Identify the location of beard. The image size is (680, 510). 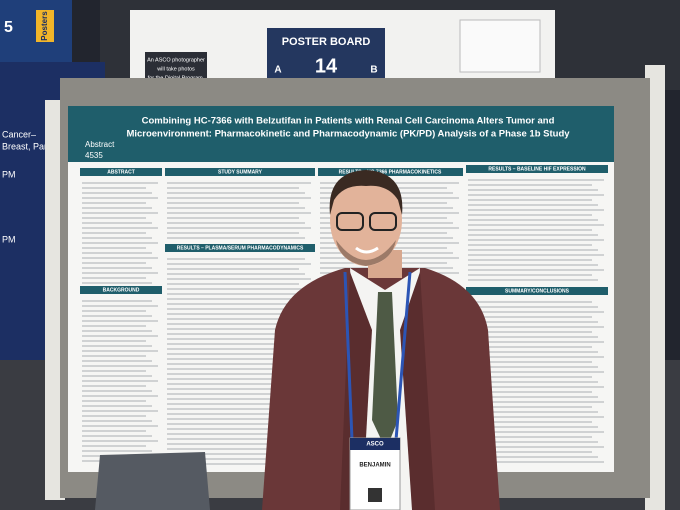
(366, 253).